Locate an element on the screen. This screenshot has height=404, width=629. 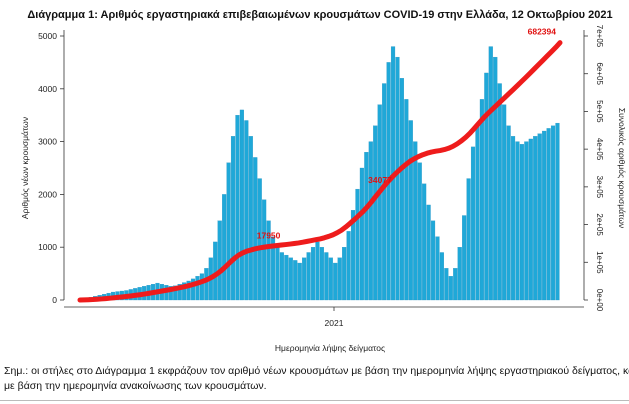
data-label-1: 34077 is located at coordinates (380, 180).